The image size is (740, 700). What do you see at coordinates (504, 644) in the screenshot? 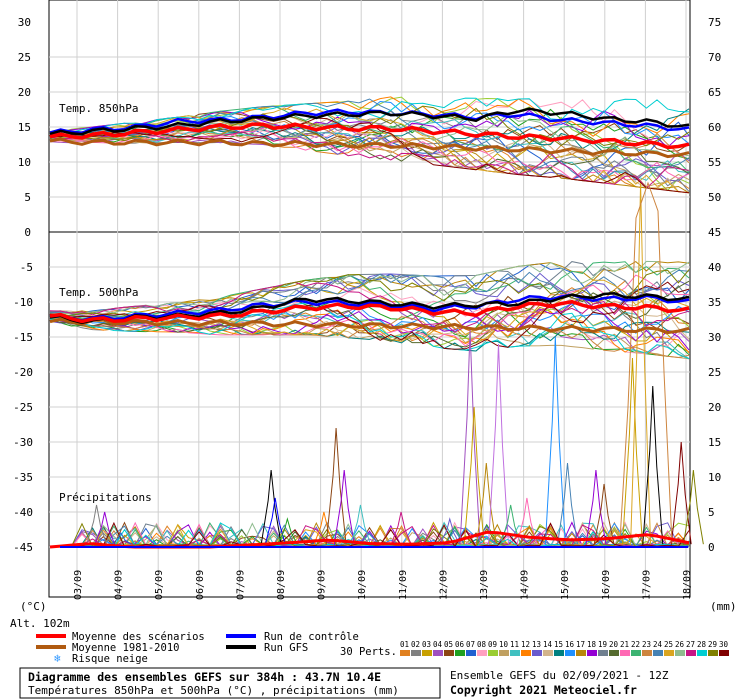
I see `pert-id-label: 10` at bounding box center [504, 644].